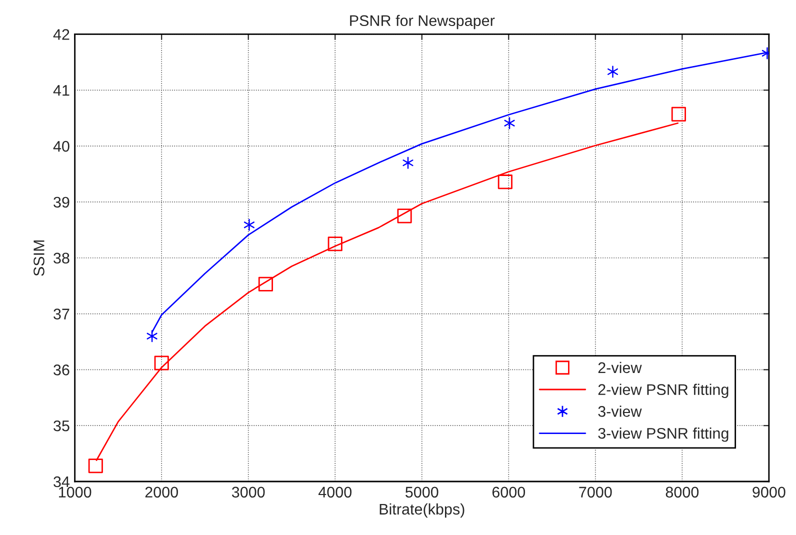  I want to click on y-tick-label: 42, so click(61, 34).